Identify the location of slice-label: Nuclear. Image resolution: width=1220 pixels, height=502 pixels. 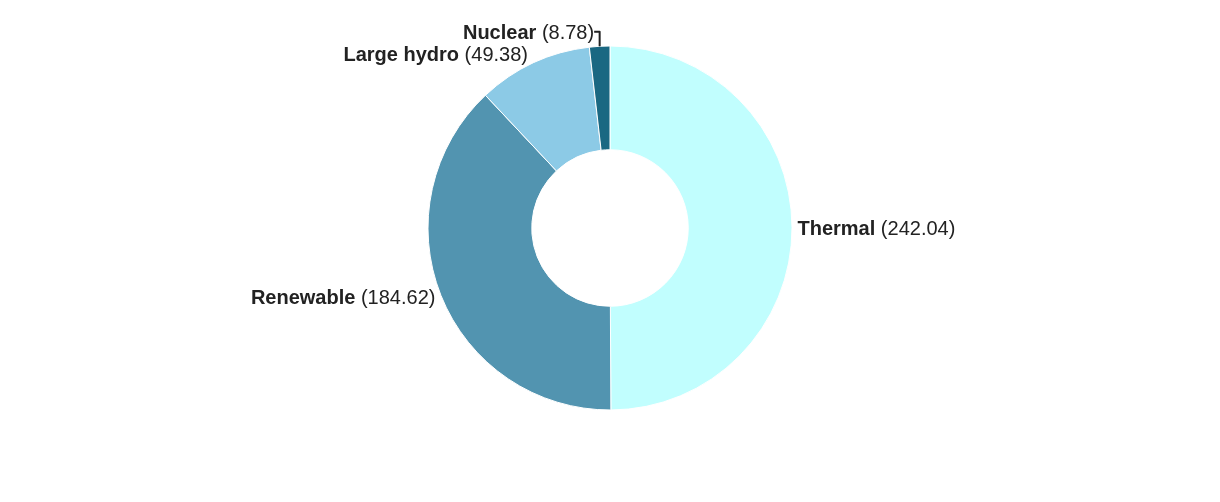
(499, 31).